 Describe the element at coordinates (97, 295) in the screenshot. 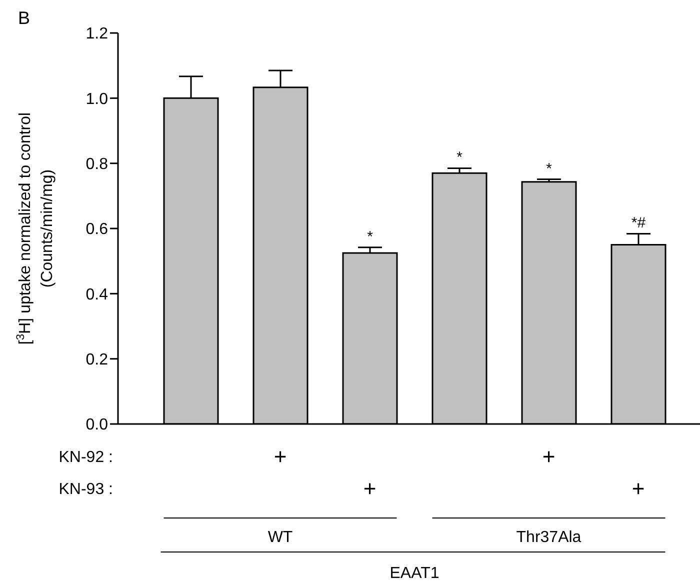

I see `y-tick-label: 0.4` at that location.